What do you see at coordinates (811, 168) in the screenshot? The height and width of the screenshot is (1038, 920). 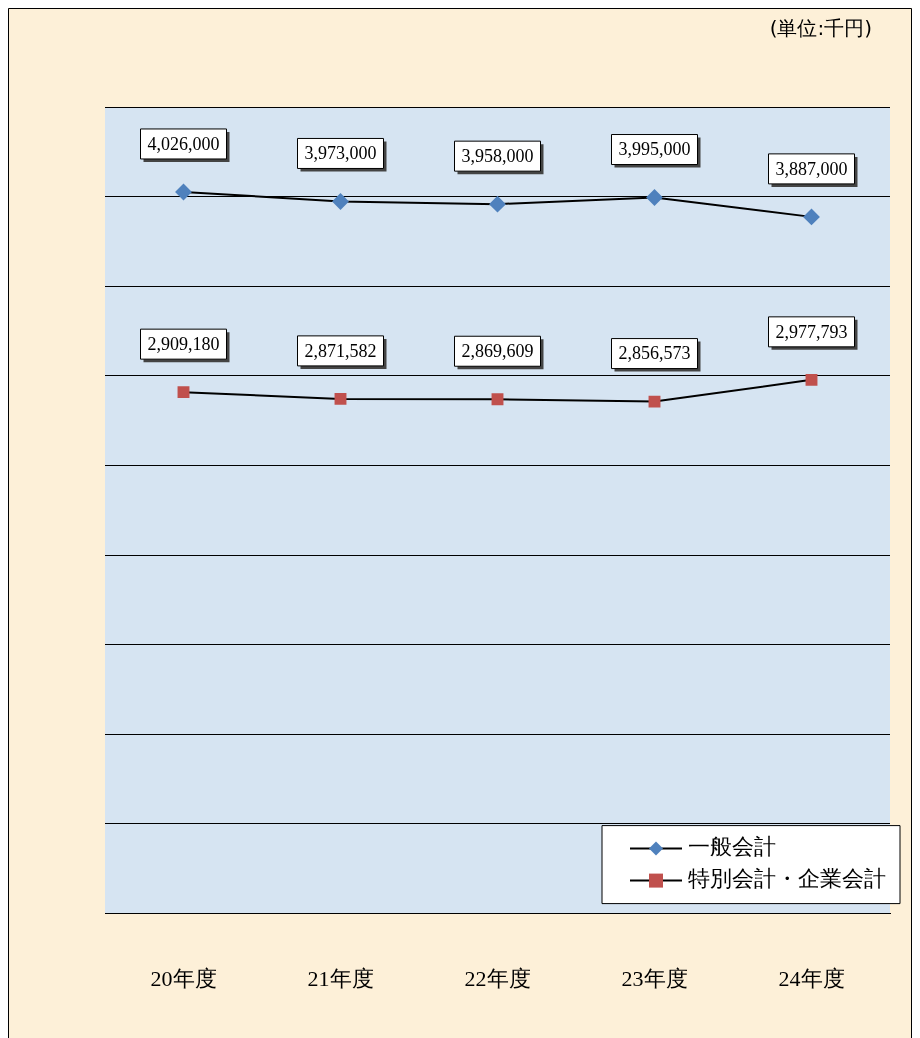 I see `data-label: 3,887,000` at bounding box center [811, 168].